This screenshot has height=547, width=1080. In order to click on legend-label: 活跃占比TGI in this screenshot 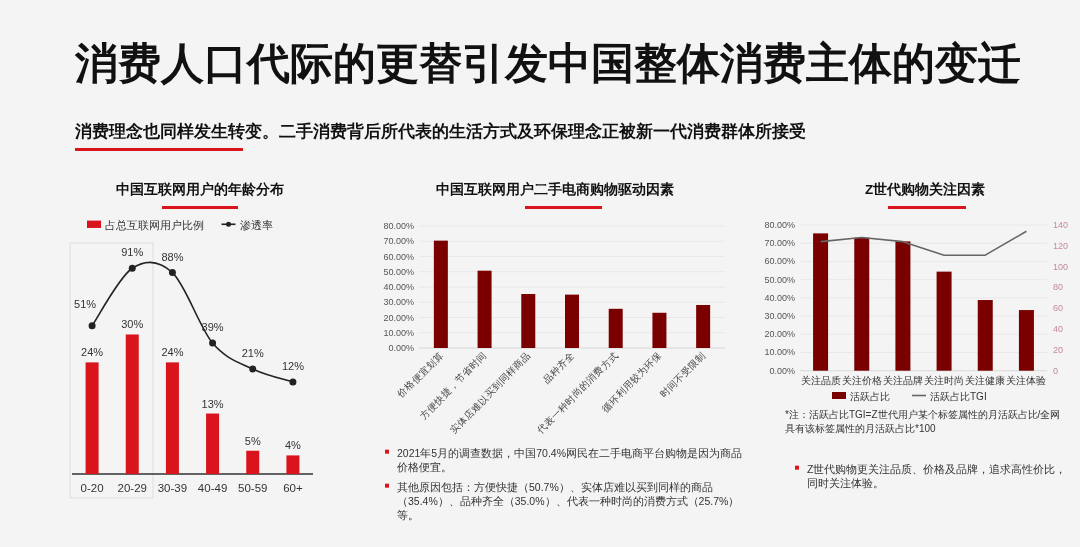, I will do `click(958, 396)`.